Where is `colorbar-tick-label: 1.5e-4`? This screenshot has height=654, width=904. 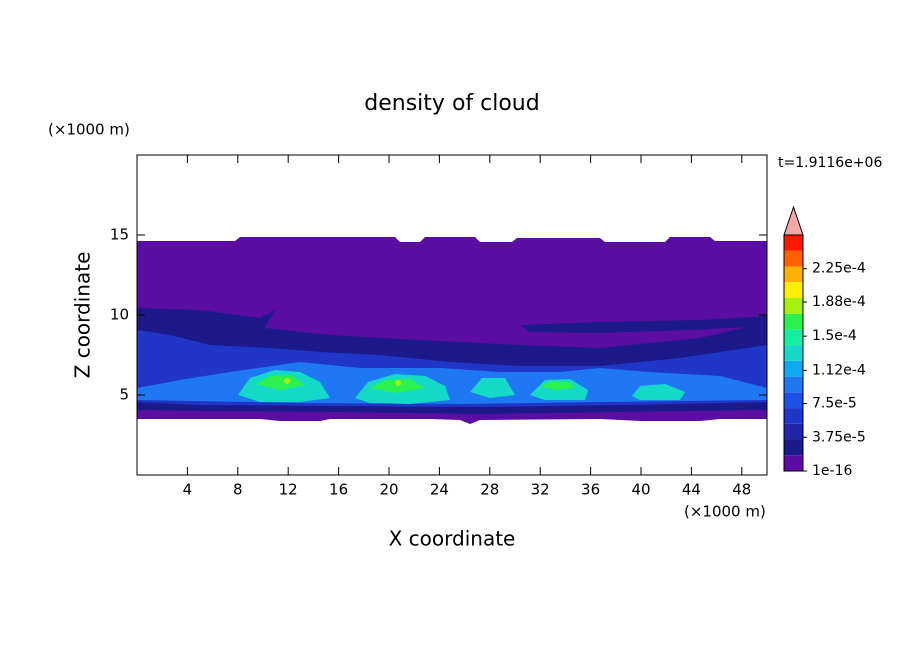 colorbar-tick-label: 1.5e-4 is located at coordinates (834, 336).